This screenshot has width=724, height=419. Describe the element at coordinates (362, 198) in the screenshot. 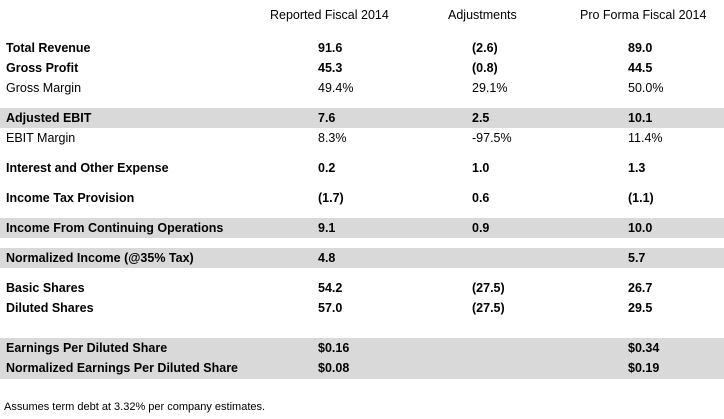

I see `table-row-income-tax: Income Tax Provision (1.7) 0.6 (1.1)` at that location.